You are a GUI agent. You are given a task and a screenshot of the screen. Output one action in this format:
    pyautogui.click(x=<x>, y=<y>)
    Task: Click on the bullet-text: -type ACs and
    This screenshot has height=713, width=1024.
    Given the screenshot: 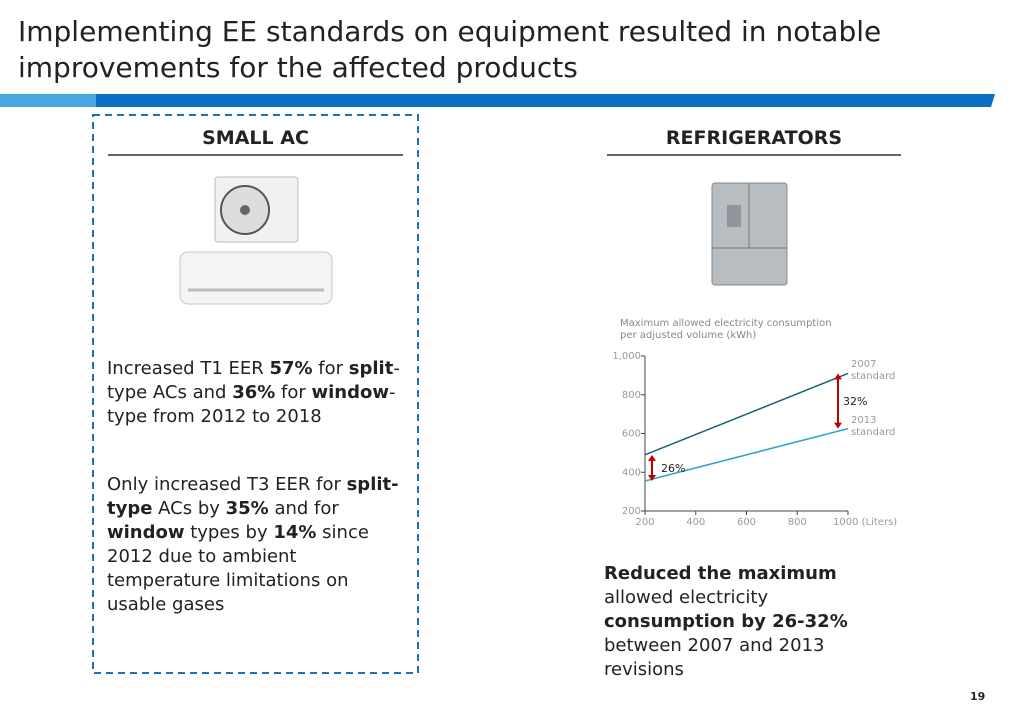 What is the action you would take?
    pyautogui.click(x=253, y=380)
    